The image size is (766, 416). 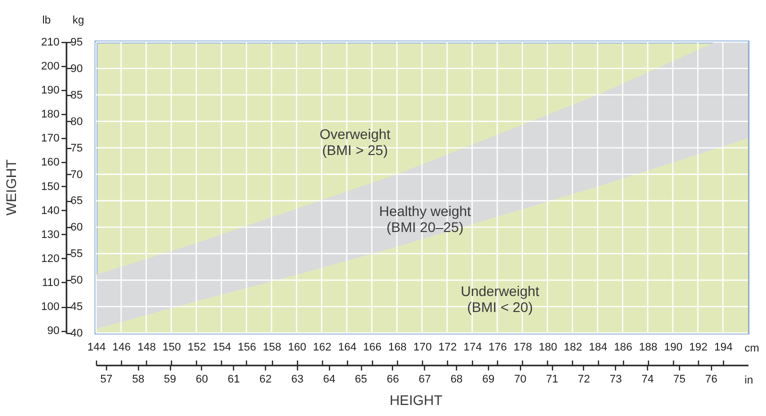 I want to click on y-tick-label: 50, so click(x=76, y=280).